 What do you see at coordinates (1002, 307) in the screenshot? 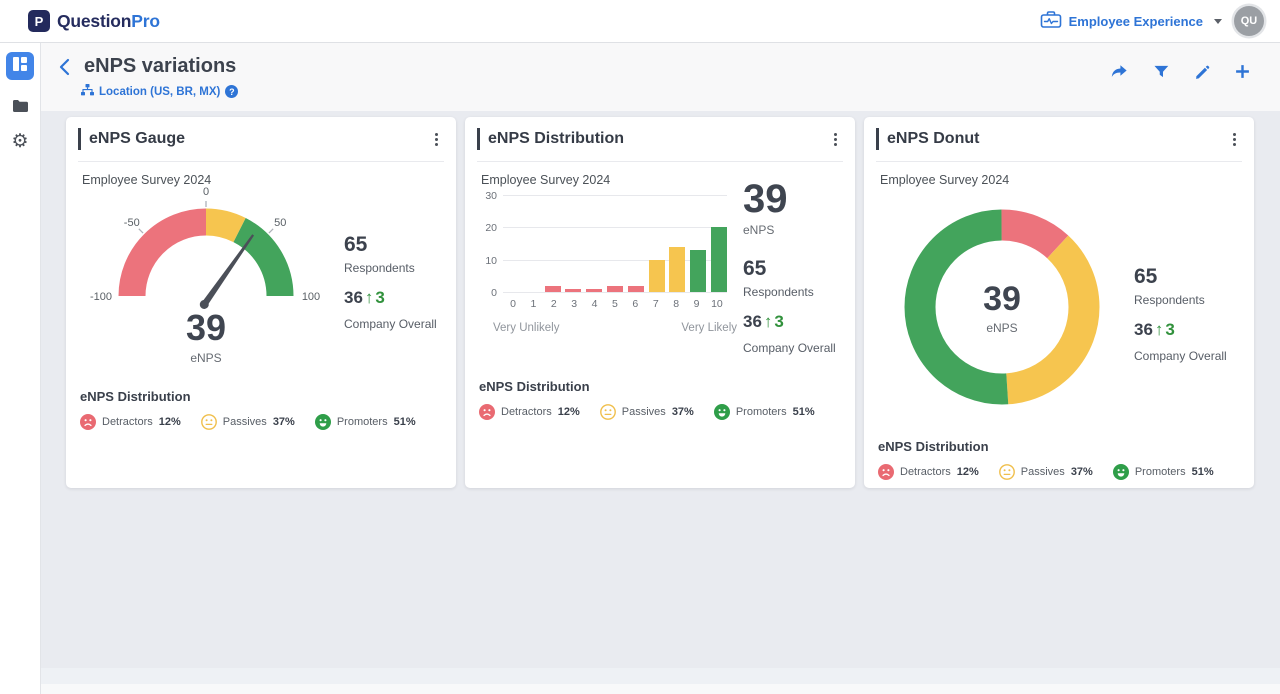
I see `donut-chart: 39 eNPS` at bounding box center [1002, 307].